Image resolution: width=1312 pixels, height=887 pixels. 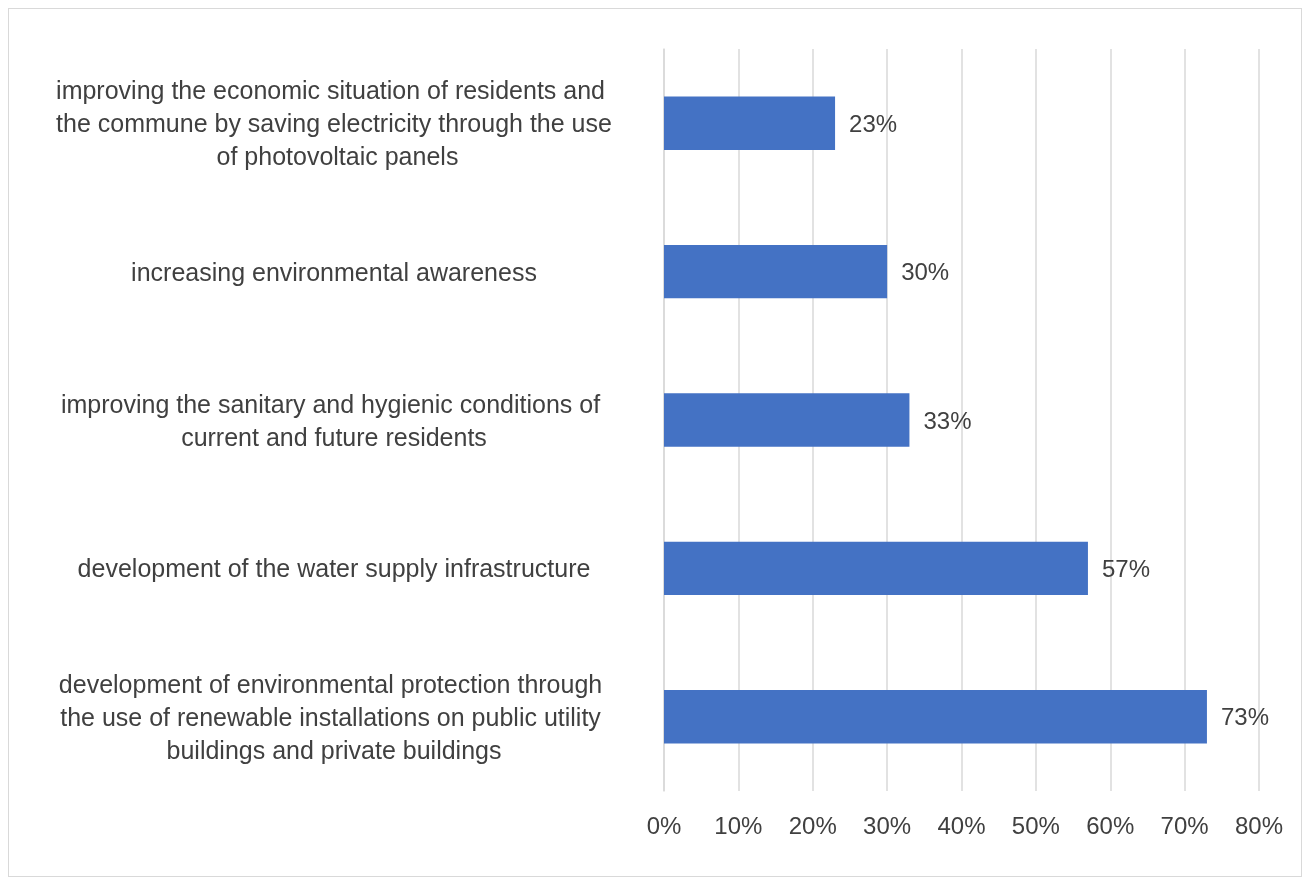 I want to click on data-label: 57%, so click(x=1125, y=568).